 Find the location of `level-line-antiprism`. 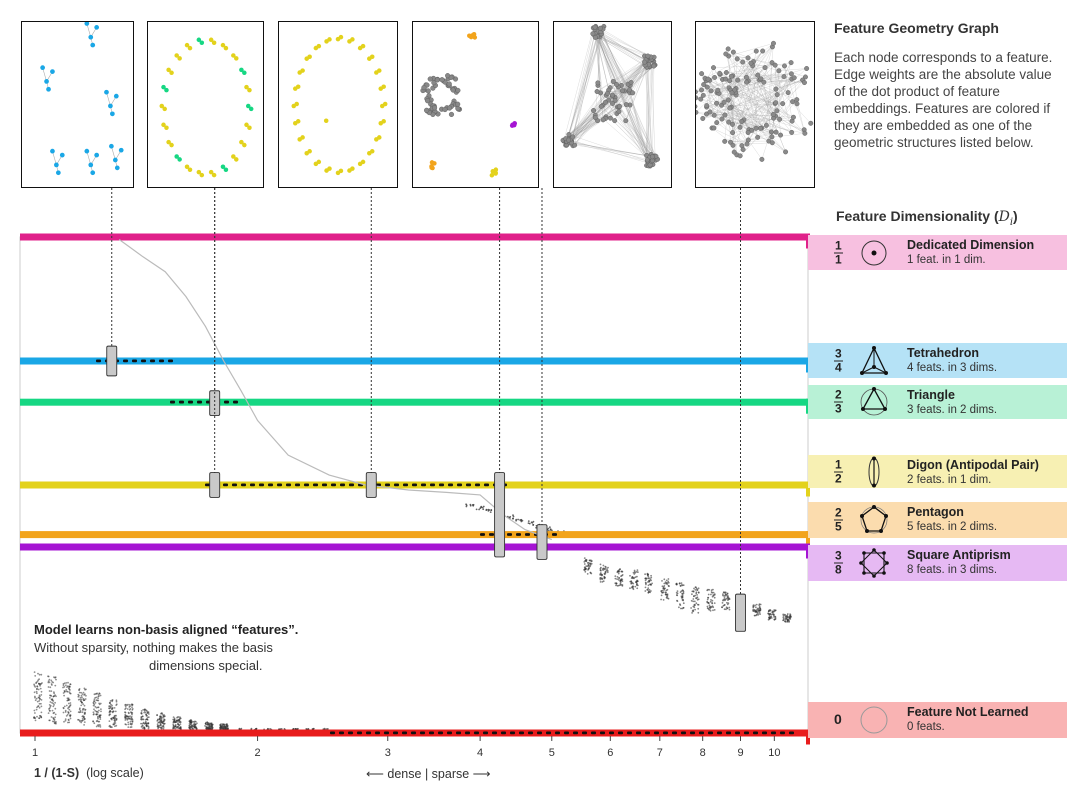

level-line-antiprism is located at coordinates (414, 547).